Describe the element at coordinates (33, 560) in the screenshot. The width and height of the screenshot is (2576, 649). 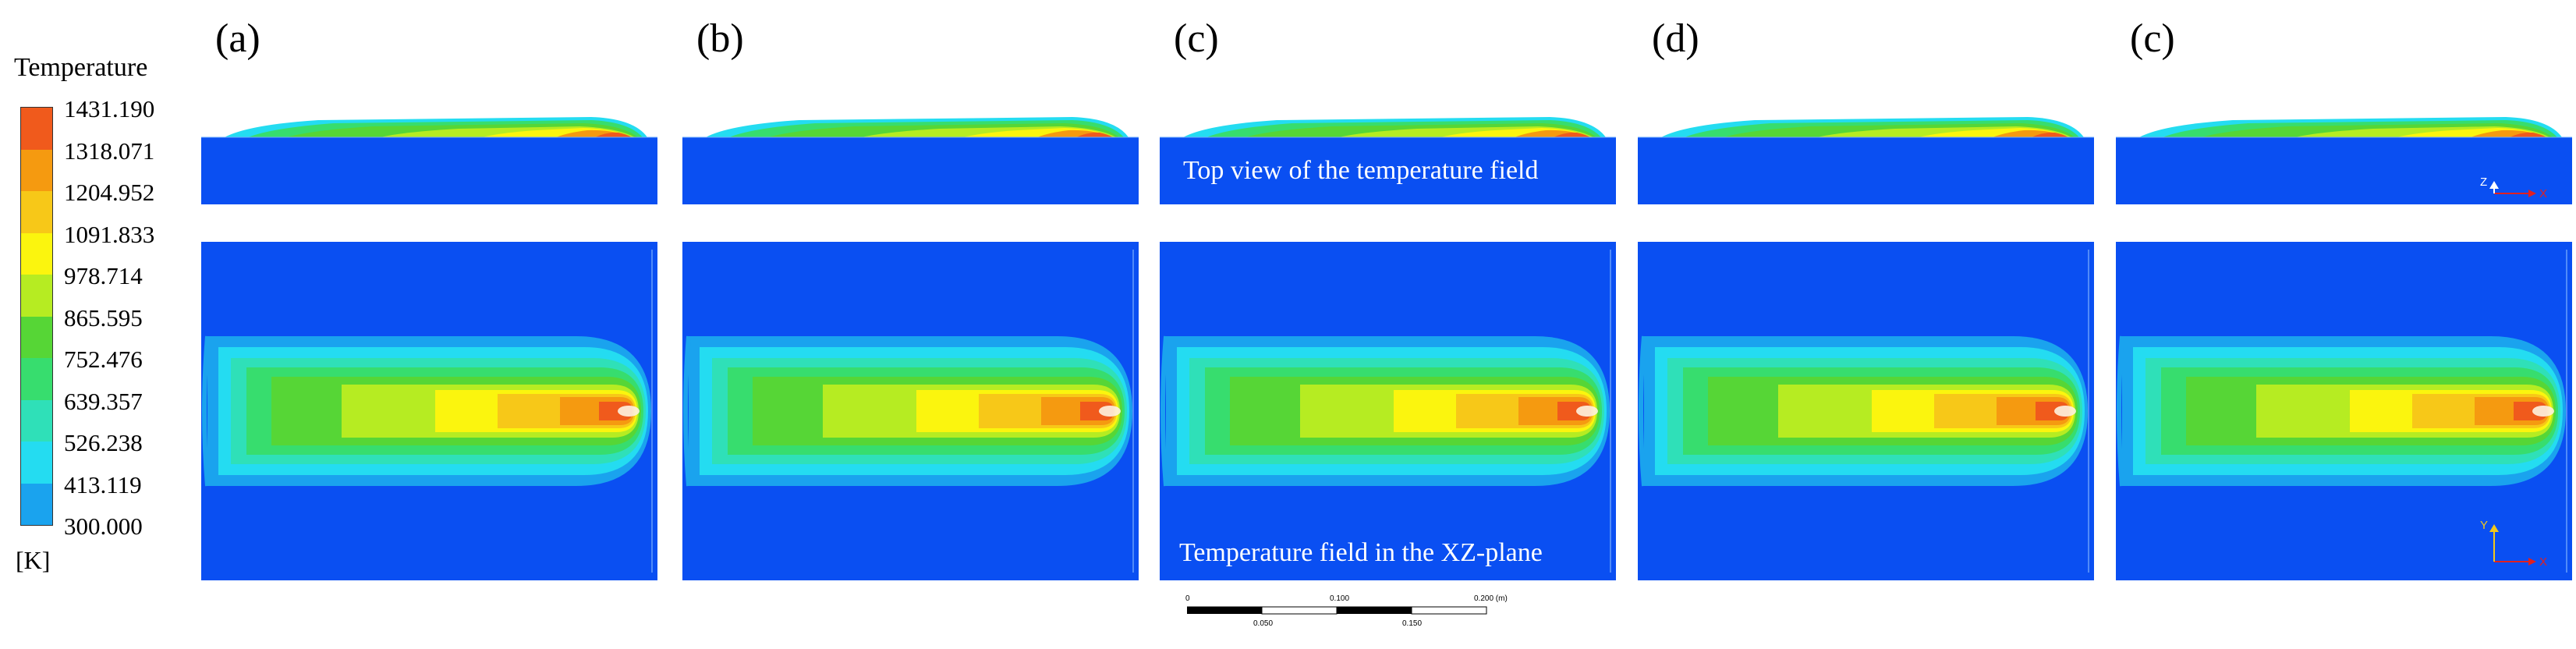
I see `legend-unit: [K]` at that location.